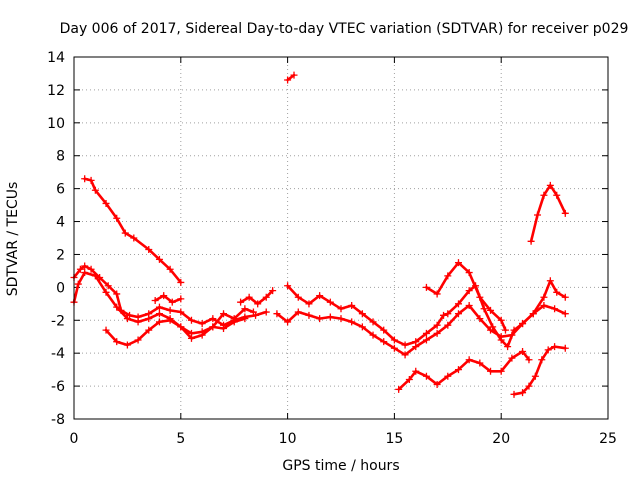  I want to click on y-tick-label: -6, so click(58, 387).